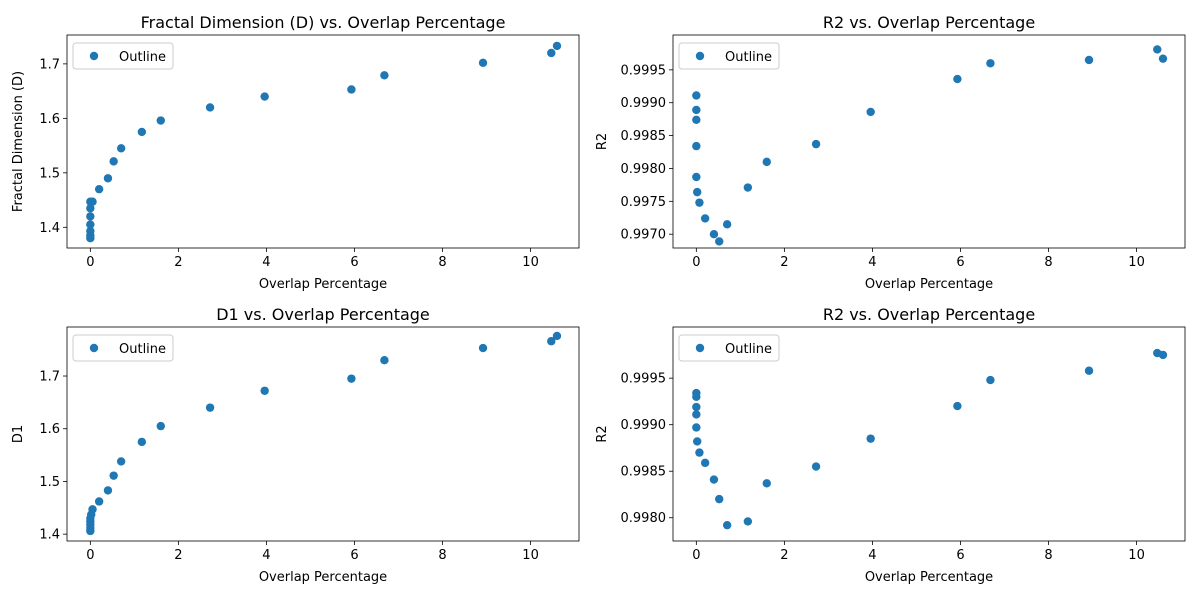 This screenshot has width=1200, height=600. Describe the element at coordinates (929, 22) in the screenshot. I see `chart-title: R2 vs. Overlap Percentage` at that location.